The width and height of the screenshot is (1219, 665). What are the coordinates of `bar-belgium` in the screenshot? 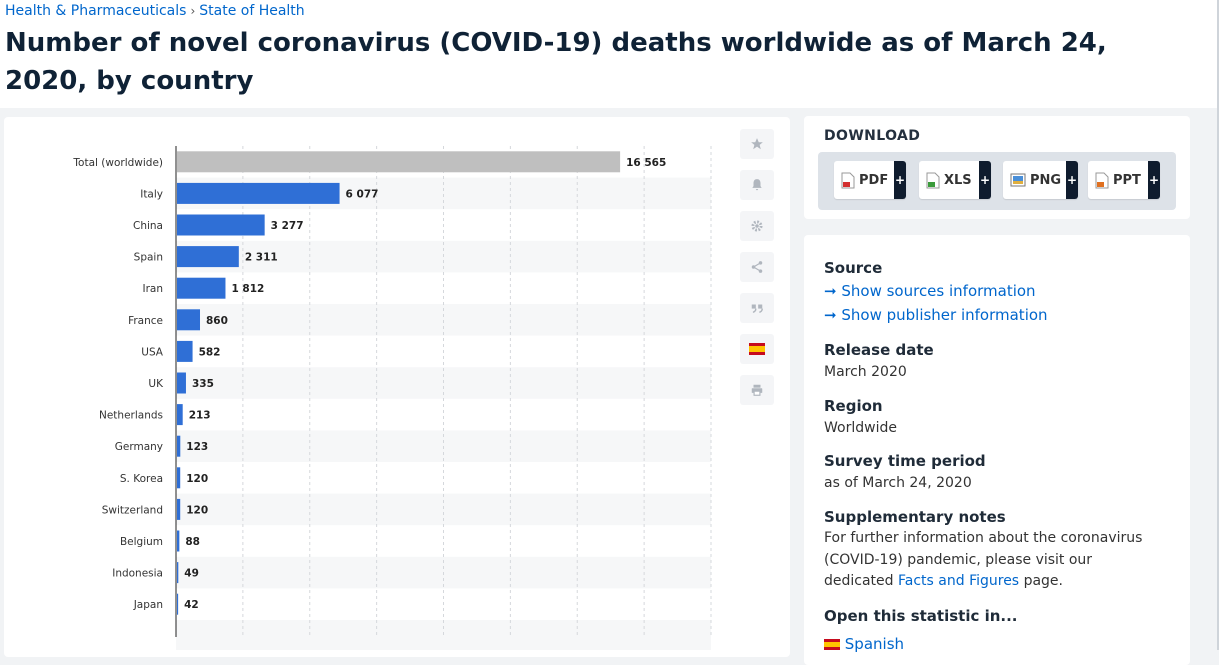 It's located at (178, 541).